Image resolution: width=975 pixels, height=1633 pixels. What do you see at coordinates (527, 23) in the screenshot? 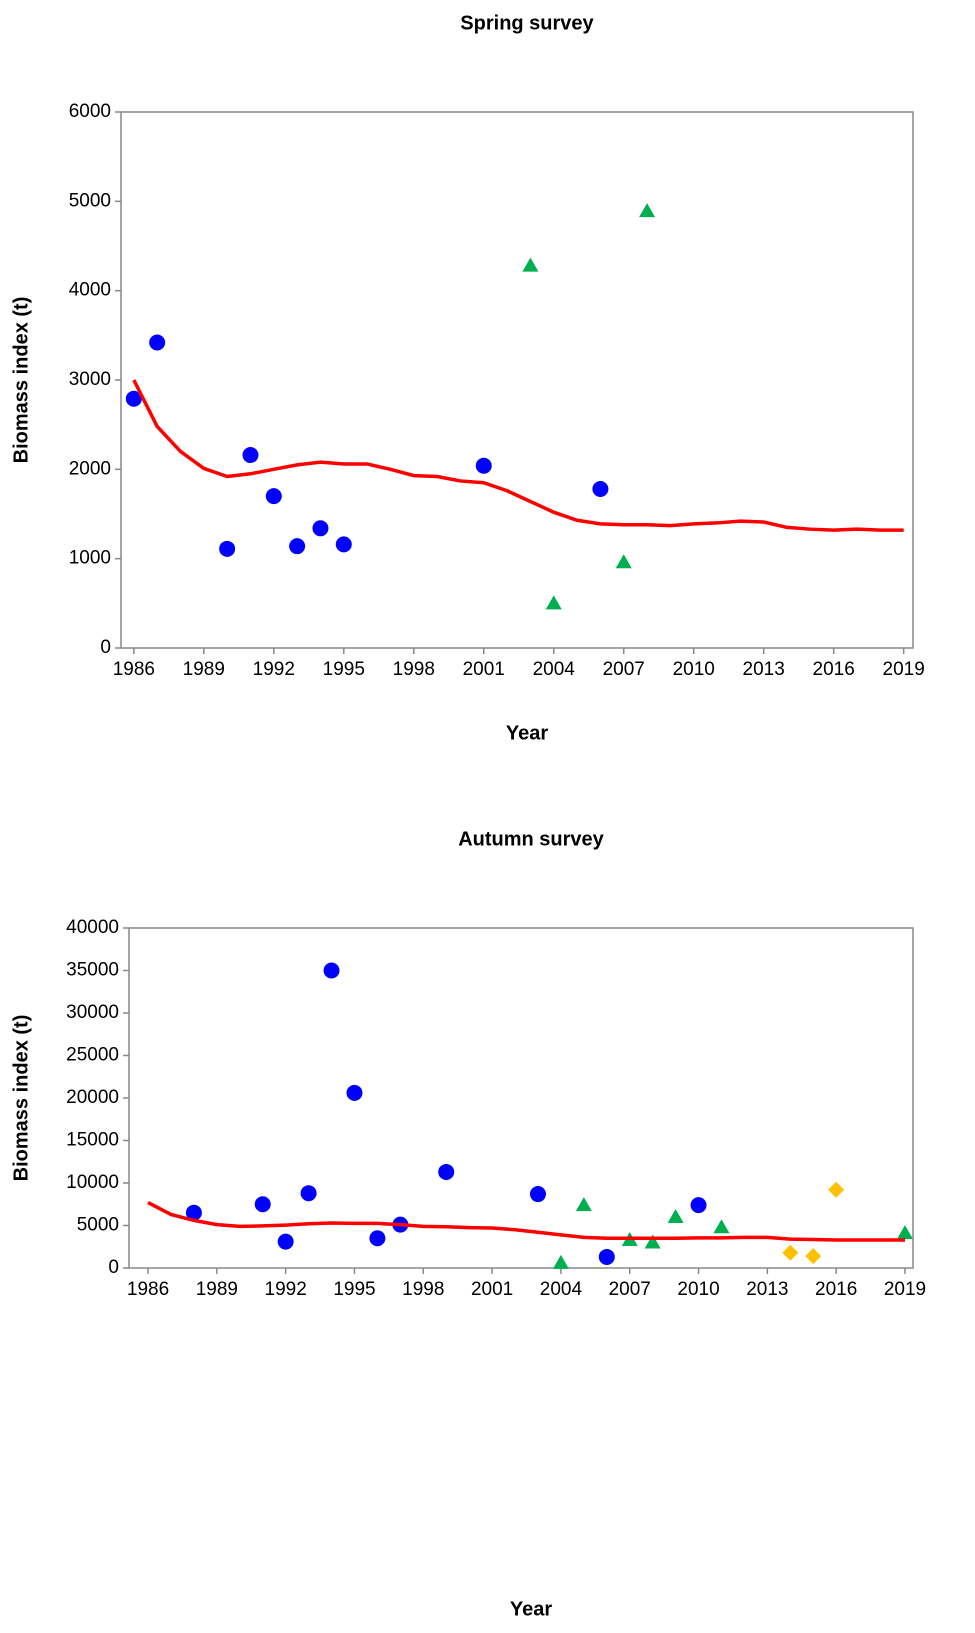
I see `chart-title: Spring survey` at bounding box center [527, 23].